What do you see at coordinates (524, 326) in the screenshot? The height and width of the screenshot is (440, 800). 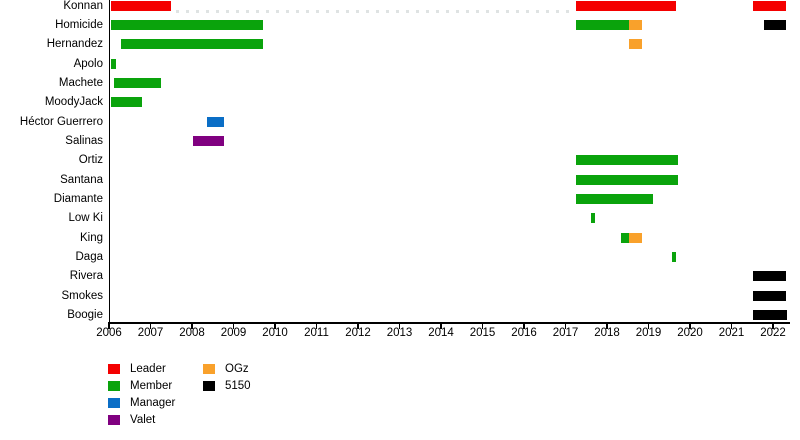 I see `x-axis-tick-2016` at bounding box center [524, 326].